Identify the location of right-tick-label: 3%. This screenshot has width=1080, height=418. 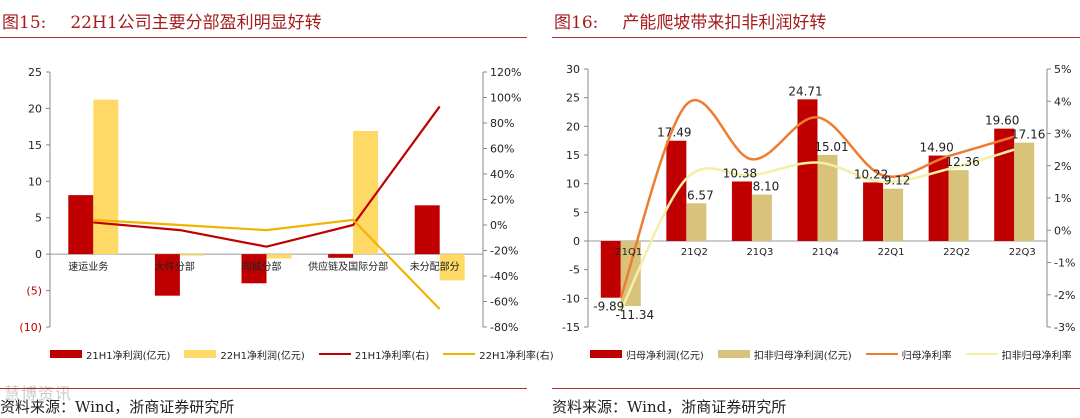
(1062, 134).